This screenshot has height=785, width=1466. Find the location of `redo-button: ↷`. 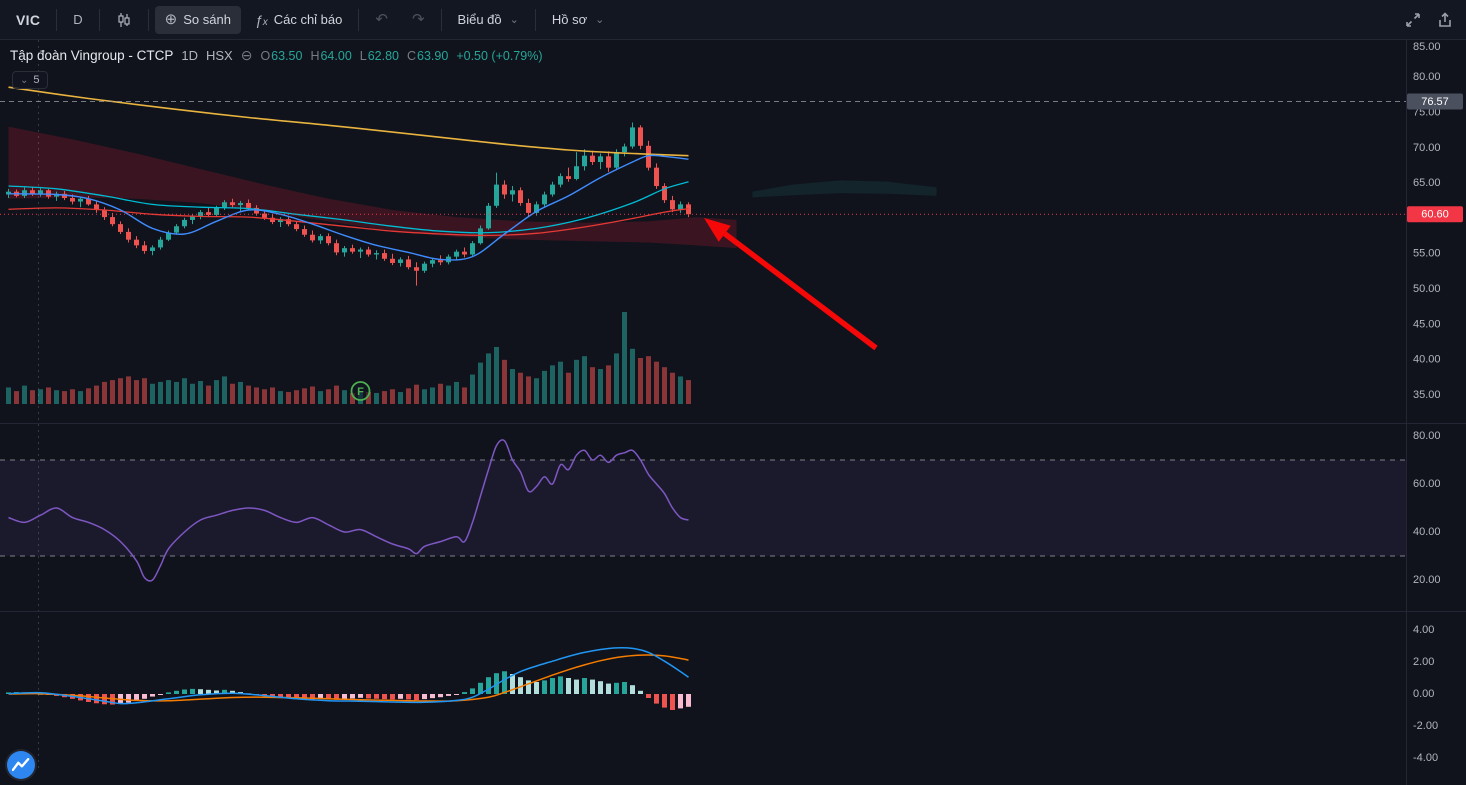

redo-button: ↷ is located at coordinates (418, 20).